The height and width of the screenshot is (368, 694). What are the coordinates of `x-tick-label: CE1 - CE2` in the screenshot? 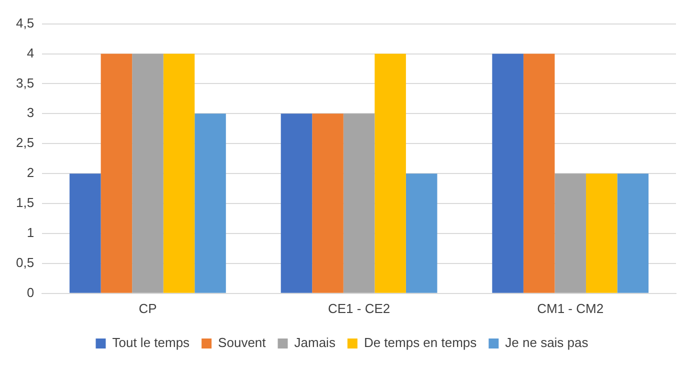 It's located at (359, 308).